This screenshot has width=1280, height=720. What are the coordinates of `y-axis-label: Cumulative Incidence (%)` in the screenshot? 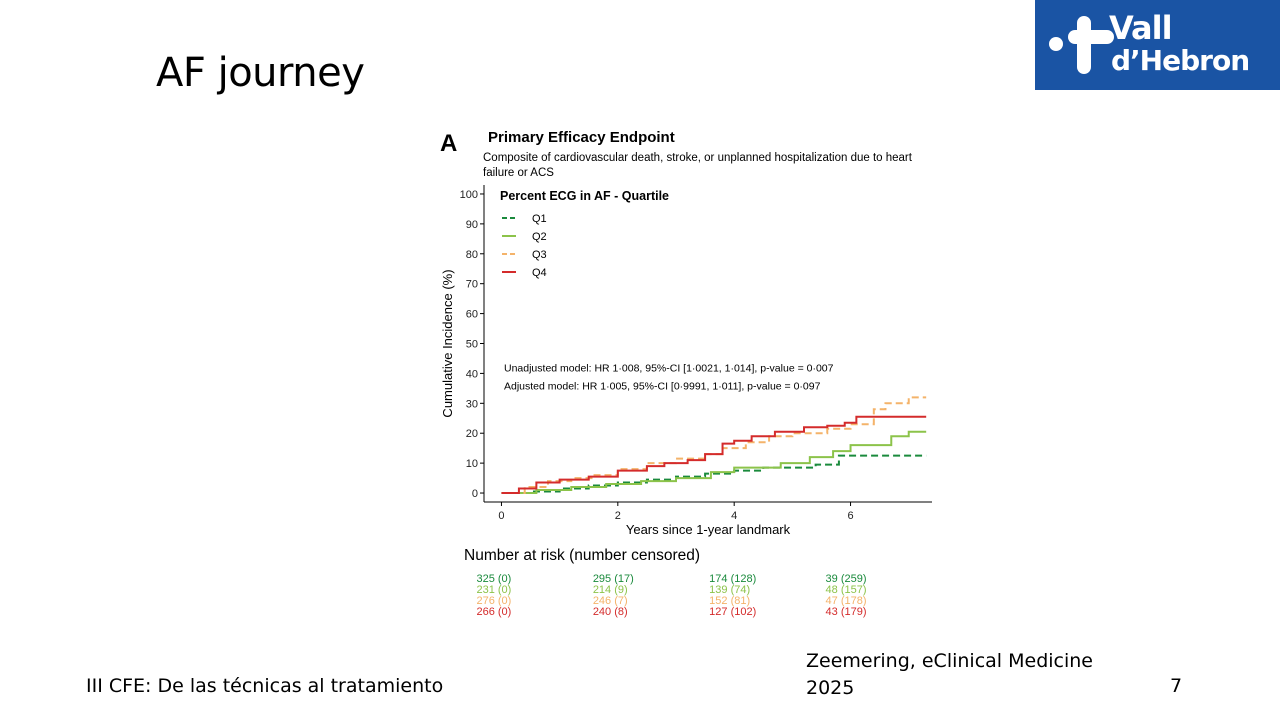 It's located at (447, 343).